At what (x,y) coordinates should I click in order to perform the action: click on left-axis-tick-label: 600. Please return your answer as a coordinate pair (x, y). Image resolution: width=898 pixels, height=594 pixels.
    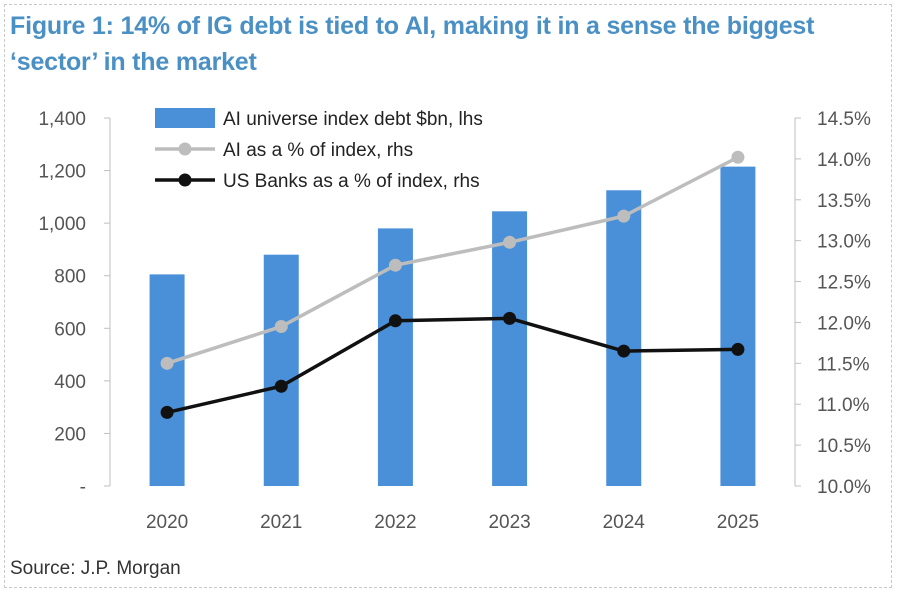
    Looking at the image, I should click on (70, 329).